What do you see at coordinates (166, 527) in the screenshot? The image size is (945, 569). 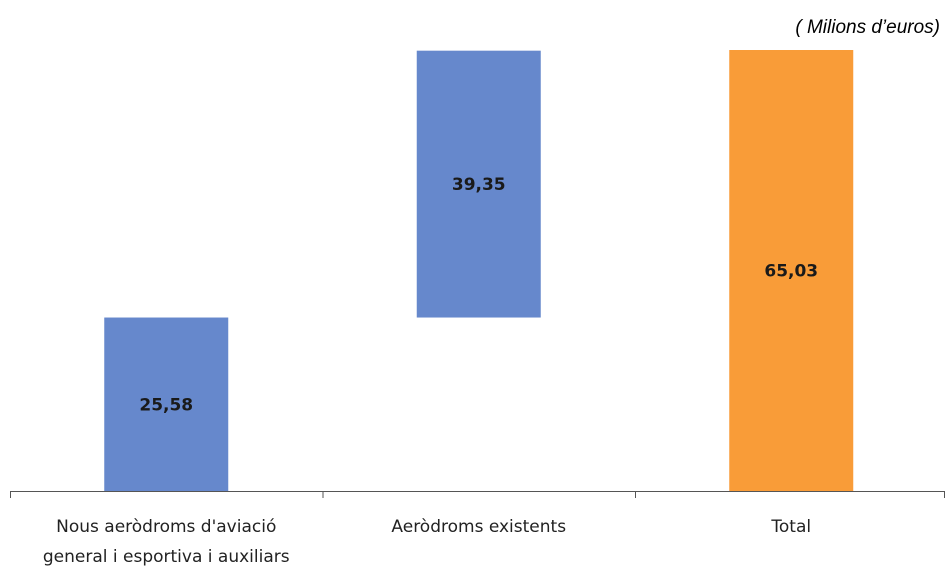 I see `category-label-line: Nous aeròdroms d'aviació` at bounding box center [166, 527].